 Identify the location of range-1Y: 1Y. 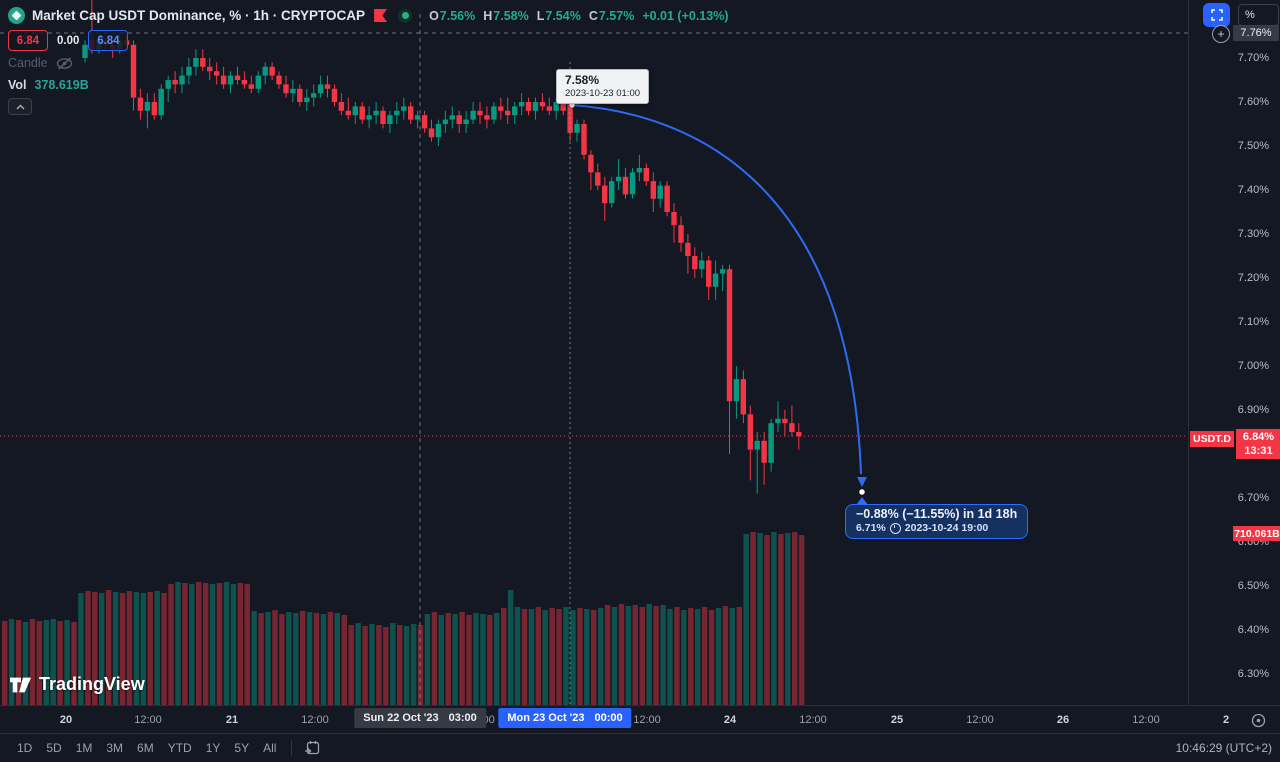
(213, 748).